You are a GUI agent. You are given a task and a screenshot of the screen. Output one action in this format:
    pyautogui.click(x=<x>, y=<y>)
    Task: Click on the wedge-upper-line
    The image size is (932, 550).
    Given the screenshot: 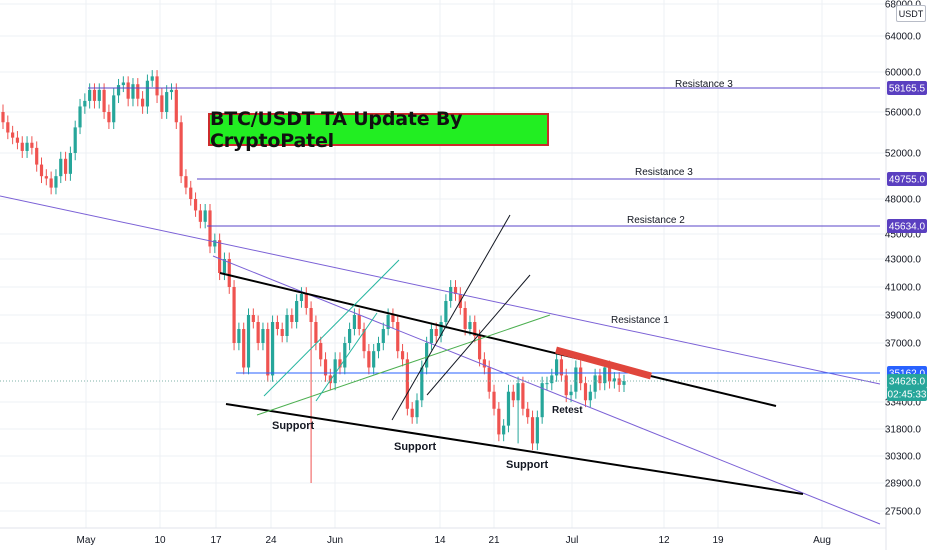 What is the action you would take?
    pyautogui.click(x=498, y=339)
    